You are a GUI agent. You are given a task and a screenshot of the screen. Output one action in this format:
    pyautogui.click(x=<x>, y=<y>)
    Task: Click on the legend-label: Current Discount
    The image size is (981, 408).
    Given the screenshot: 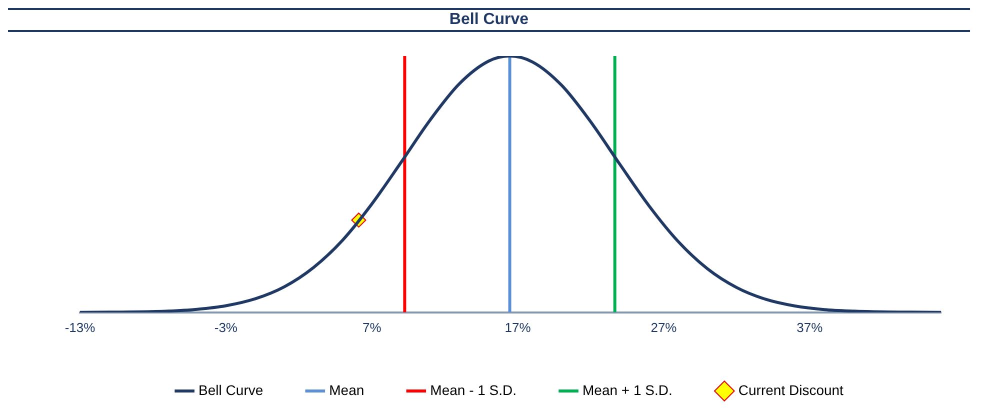 What is the action you would take?
    pyautogui.click(x=791, y=390)
    